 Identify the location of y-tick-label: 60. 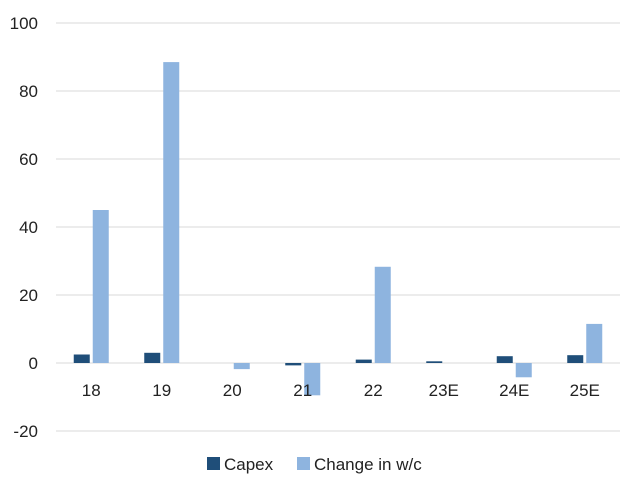
(28, 159).